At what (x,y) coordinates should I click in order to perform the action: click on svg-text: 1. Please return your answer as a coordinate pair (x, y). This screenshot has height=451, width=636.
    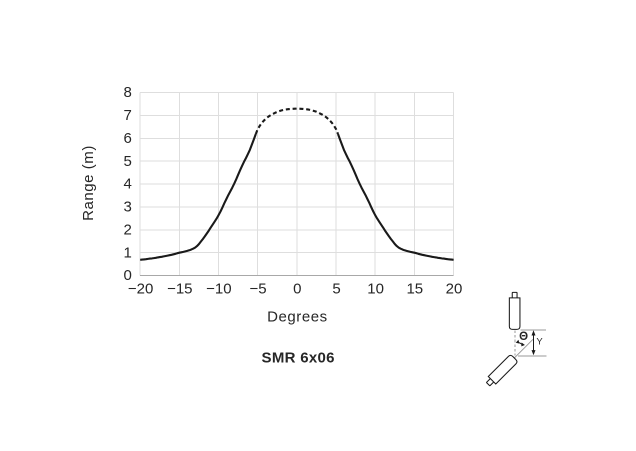
    Looking at the image, I should click on (127, 252).